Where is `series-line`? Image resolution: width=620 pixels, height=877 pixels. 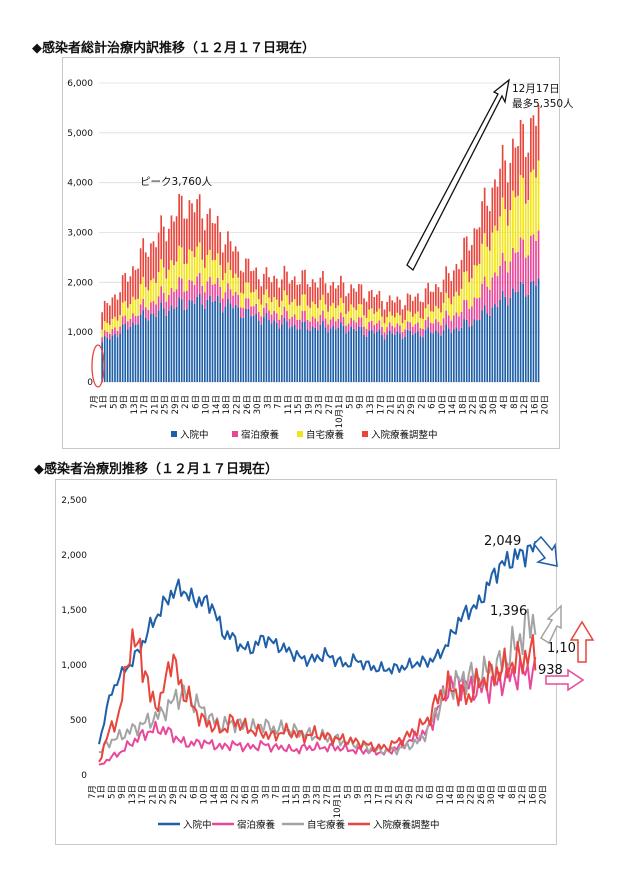 series-line is located at coordinates (317, 695).